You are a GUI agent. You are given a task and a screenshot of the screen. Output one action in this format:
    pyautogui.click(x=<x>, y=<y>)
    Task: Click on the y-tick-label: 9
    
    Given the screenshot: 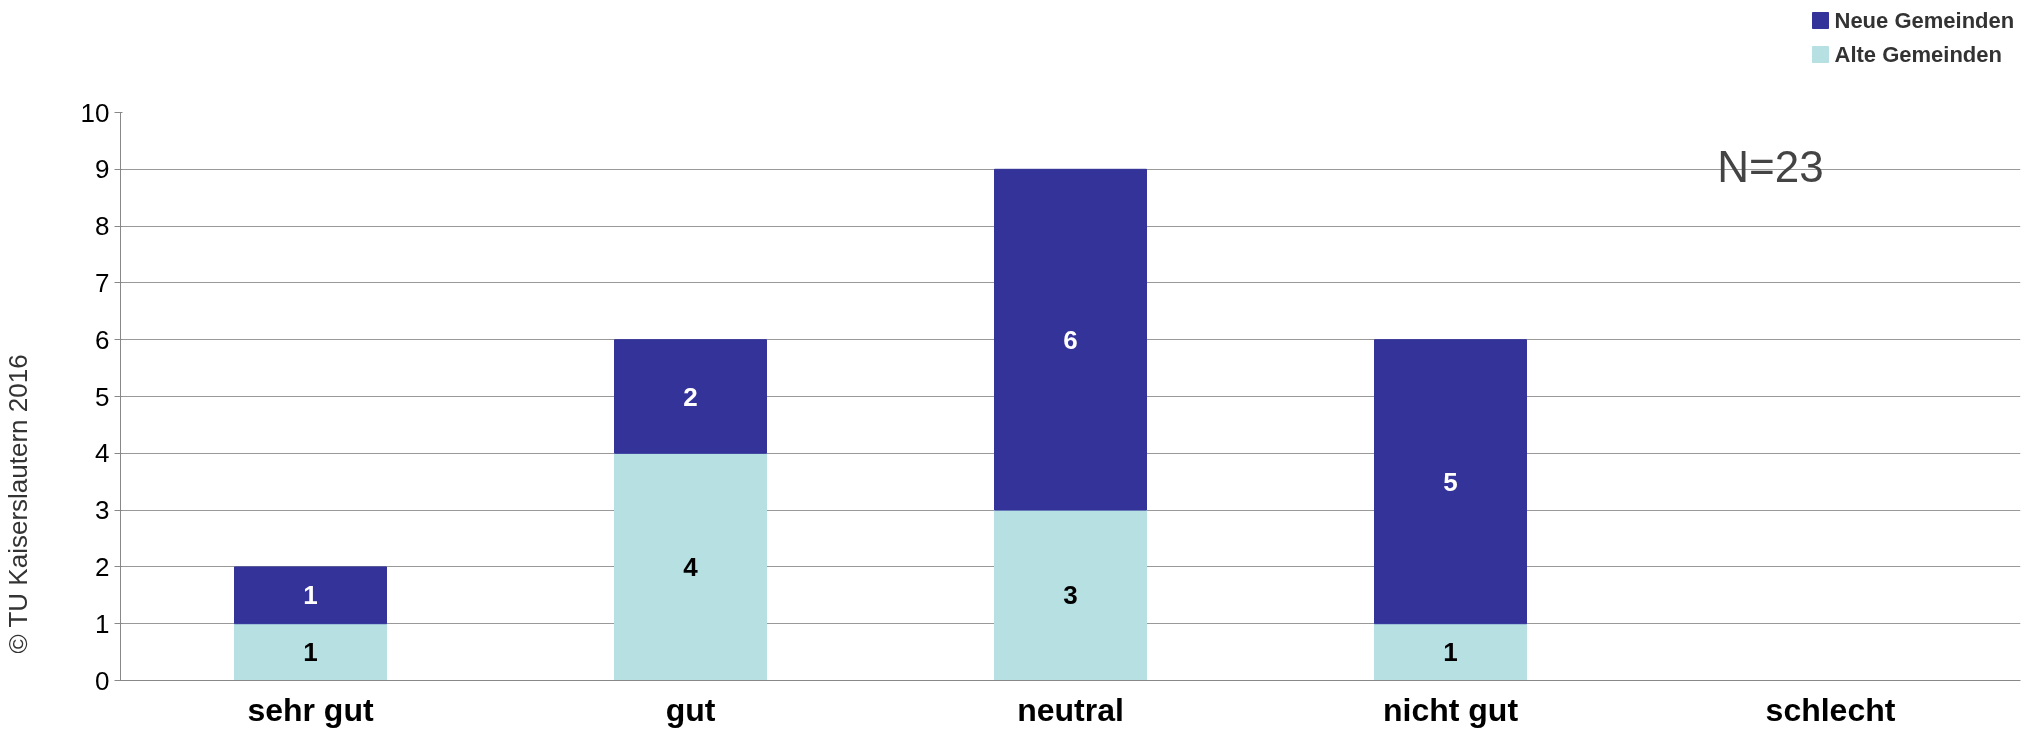 What is the action you would take?
    pyautogui.click(x=102, y=169)
    